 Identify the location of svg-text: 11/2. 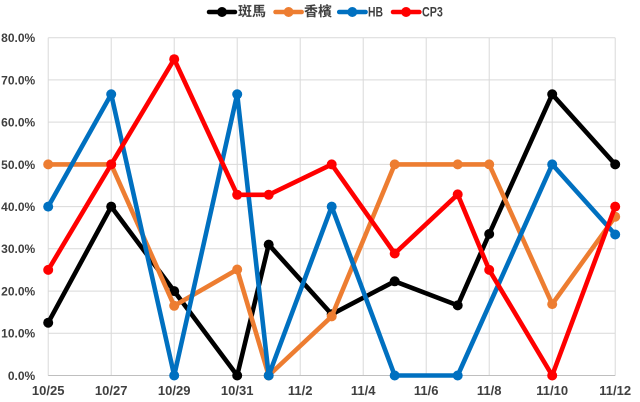
(300, 390).